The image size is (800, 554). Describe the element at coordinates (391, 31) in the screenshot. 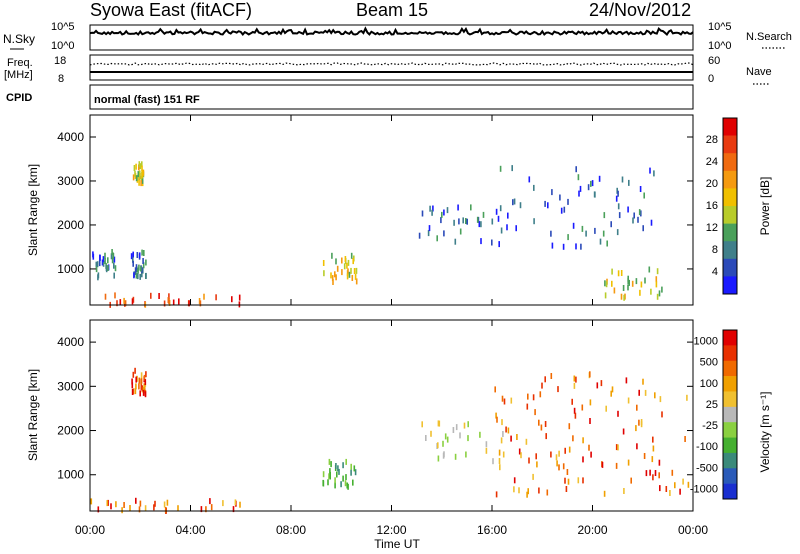

I see `noise-series` at that location.